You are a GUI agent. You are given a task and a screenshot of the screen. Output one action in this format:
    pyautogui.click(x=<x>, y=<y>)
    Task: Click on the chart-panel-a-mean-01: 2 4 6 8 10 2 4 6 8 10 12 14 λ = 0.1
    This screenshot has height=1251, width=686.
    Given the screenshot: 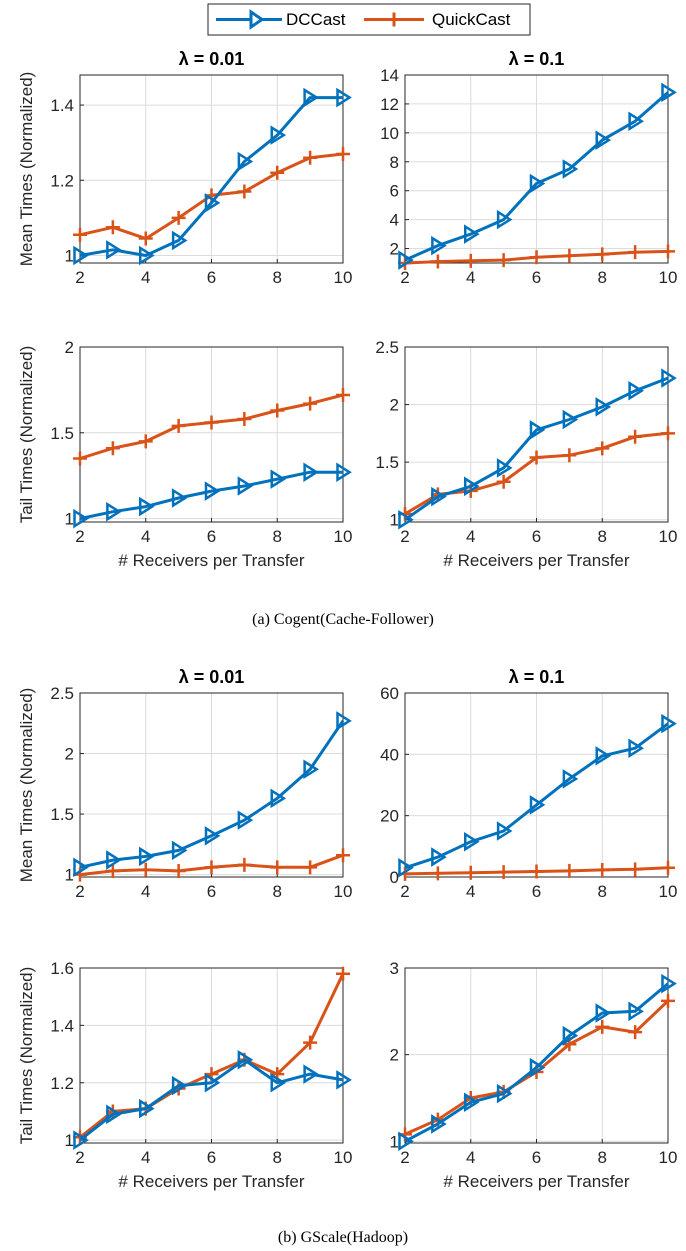 What is the action you would take?
    pyautogui.click(x=528, y=168)
    